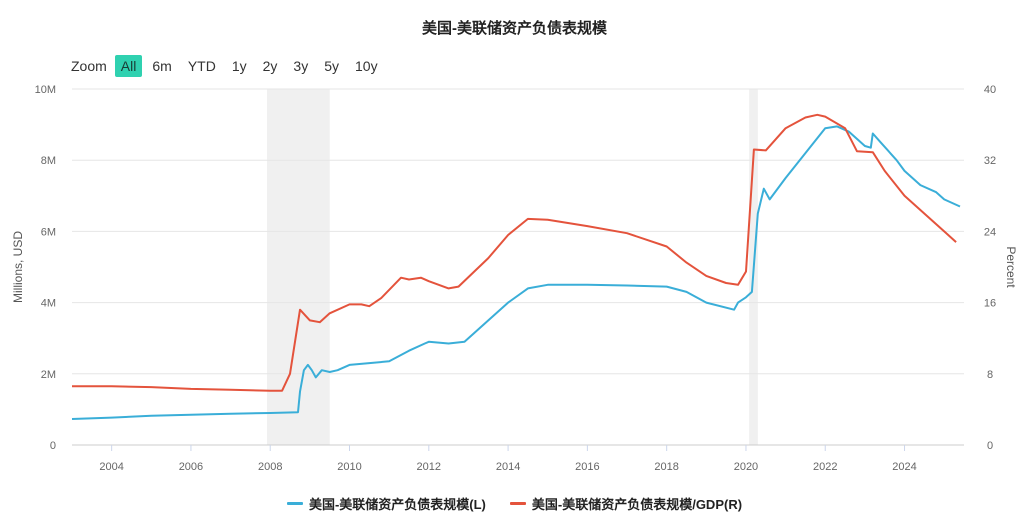 The width and height of the screenshot is (1029, 519). Describe the element at coordinates (637, 504) in the screenshot. I see `legend-label-balance-sheet-gdp: 美国-美联储资产负债表规模/GDP(R)` at that location.